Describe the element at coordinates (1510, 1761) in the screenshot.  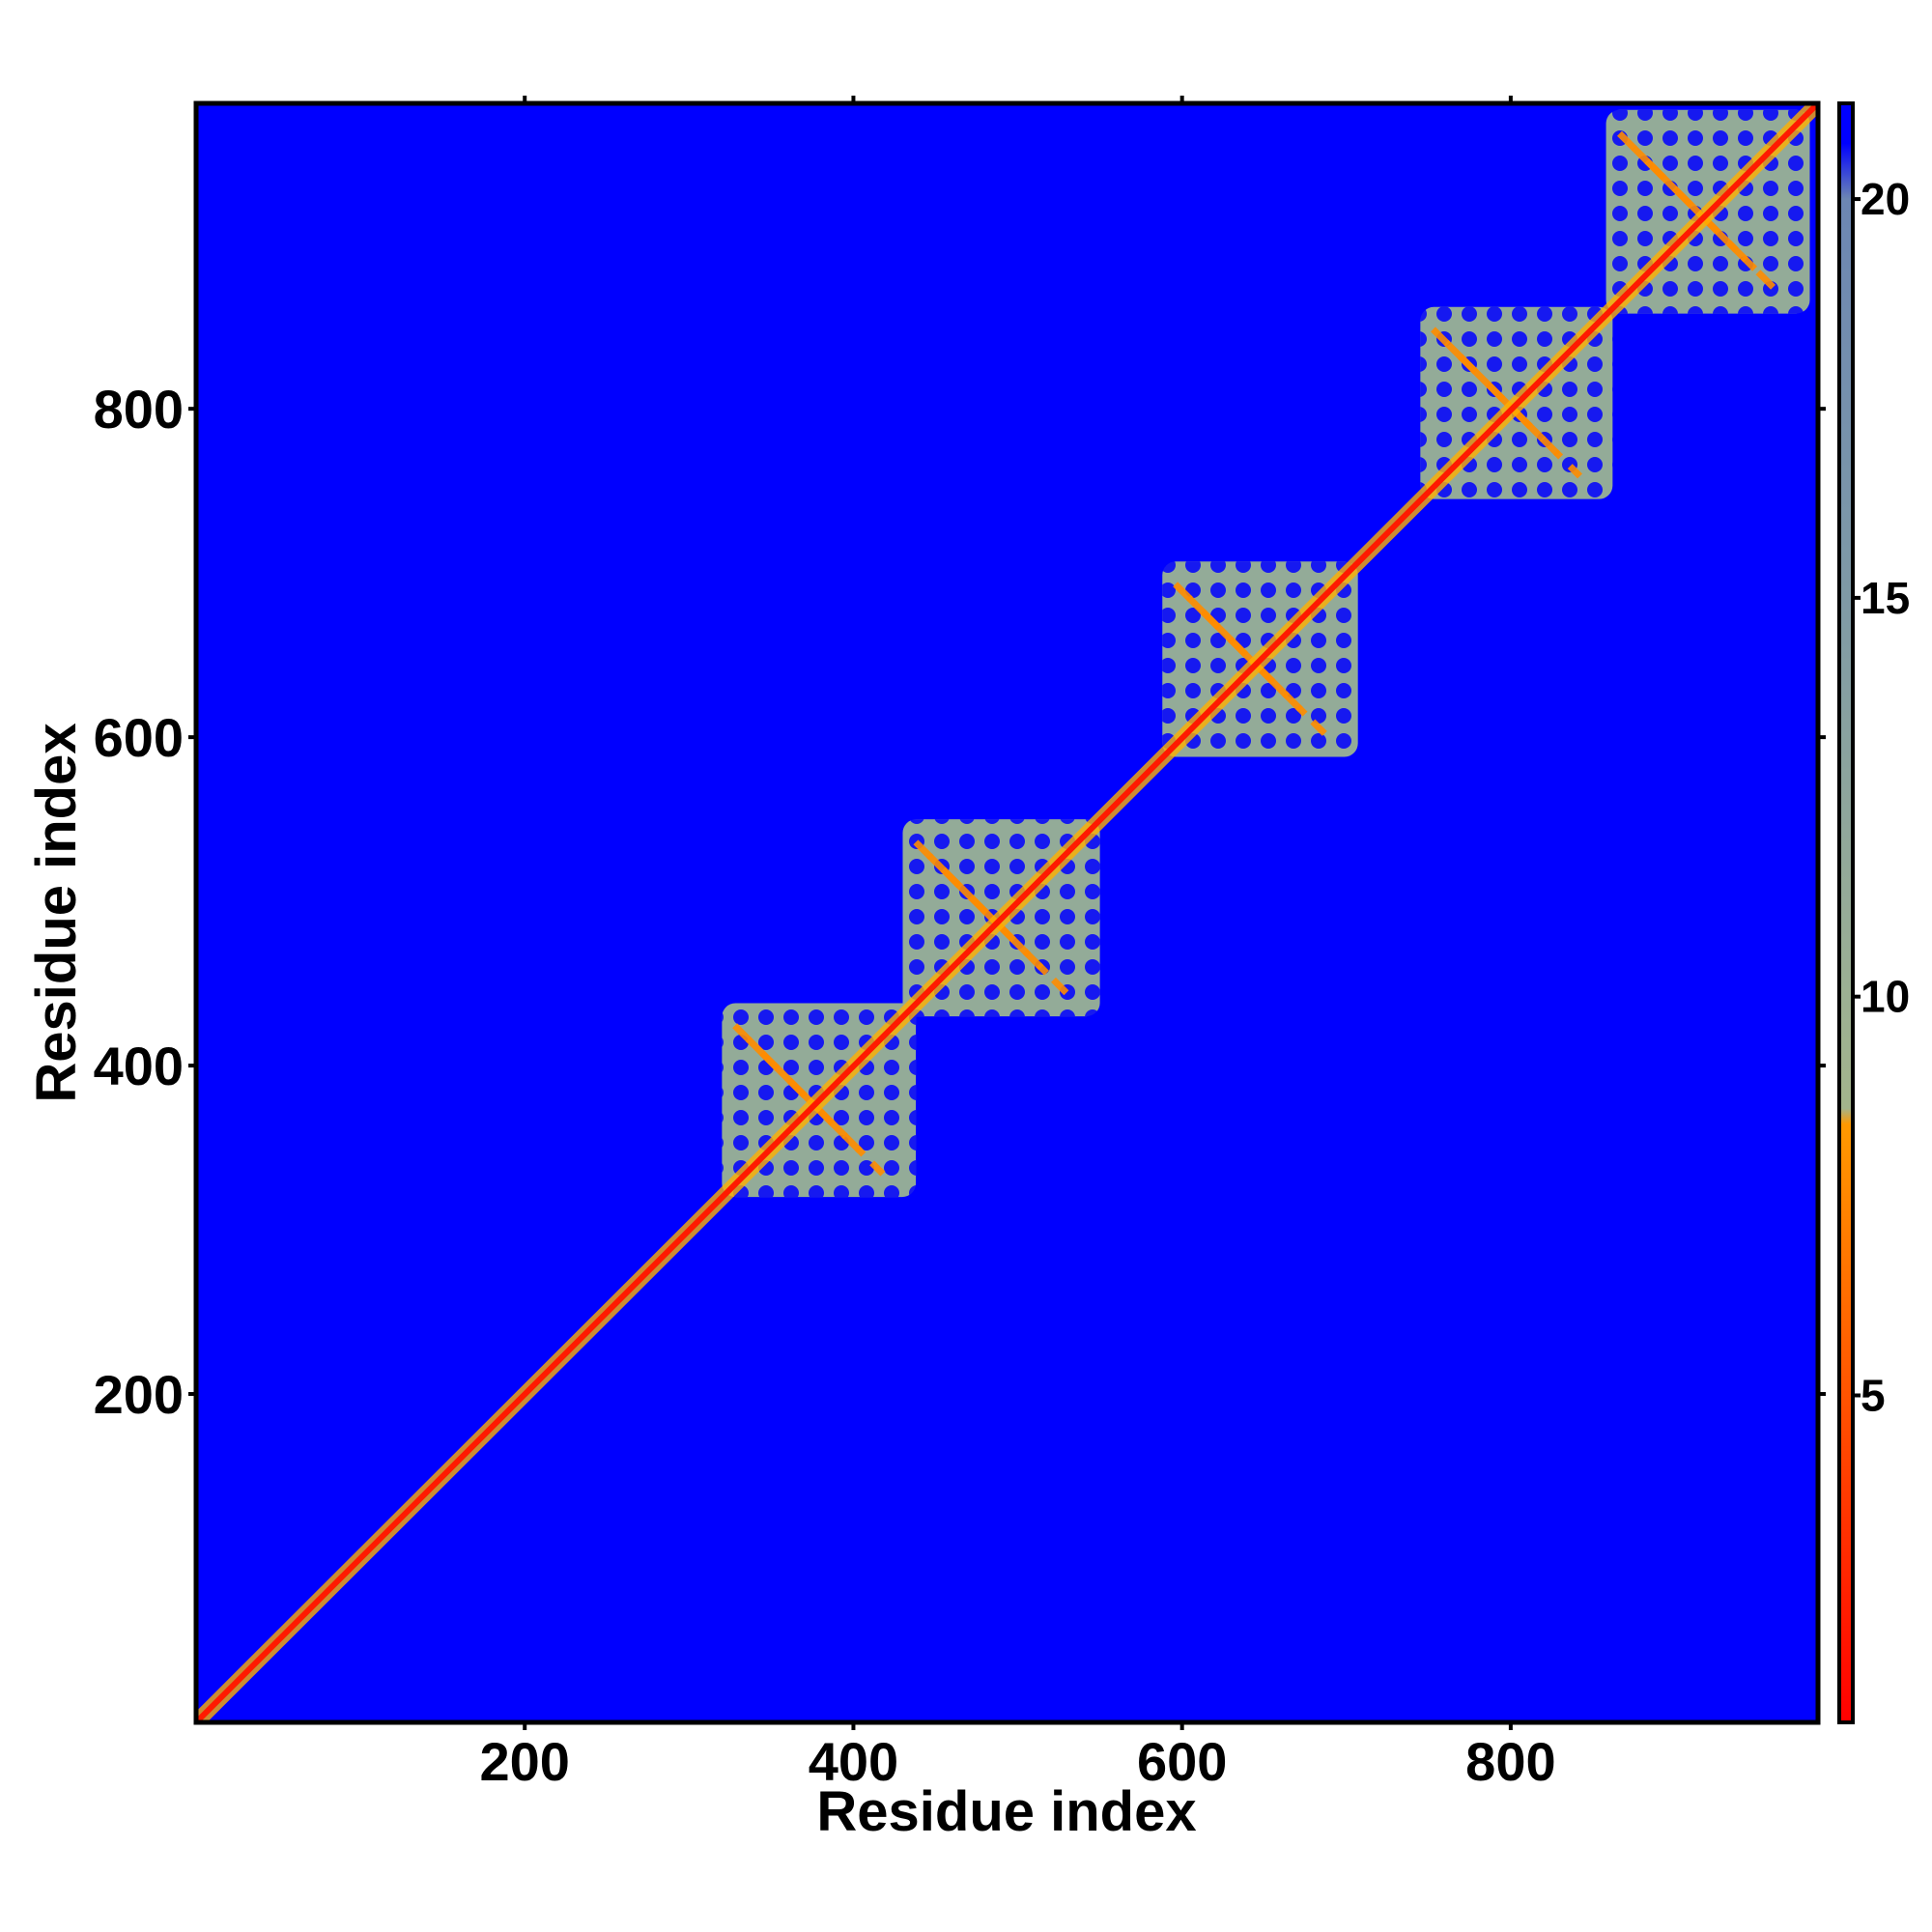
I see `x-tick-label: 800` at that location.